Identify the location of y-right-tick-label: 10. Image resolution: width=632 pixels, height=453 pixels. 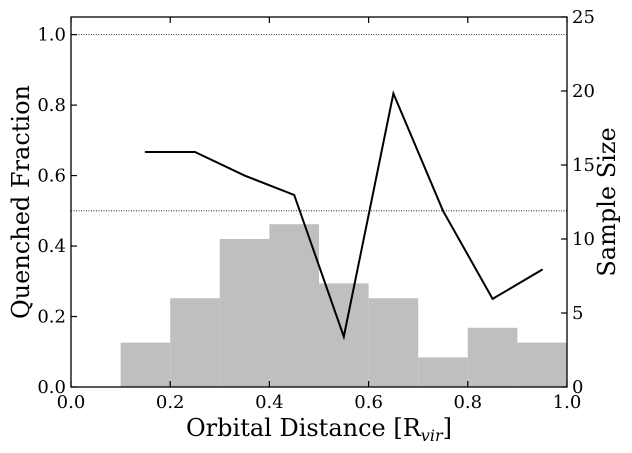
(583, 239).